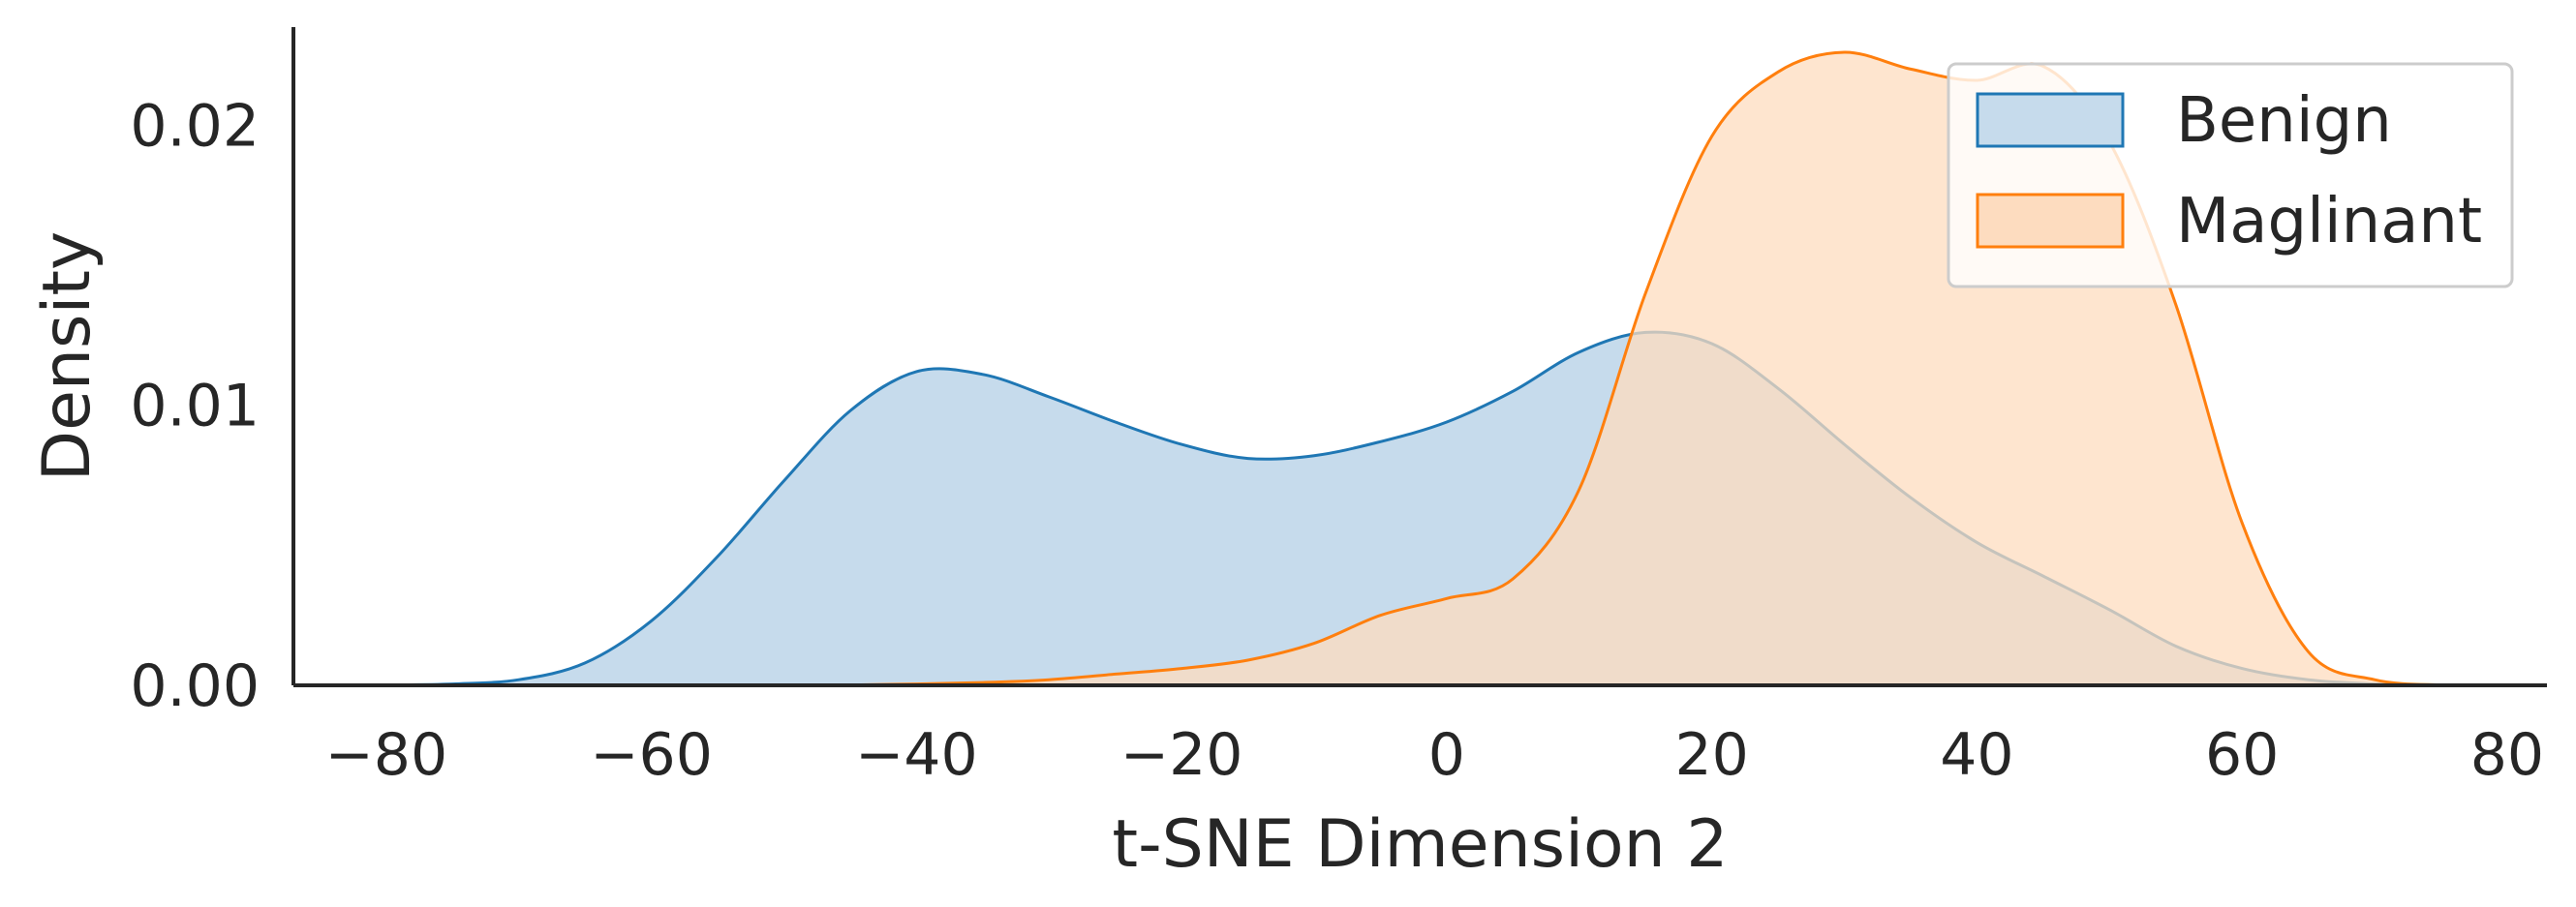 The width and height of the screenshot is (2576, 907). I want to click on x-tick-label: −20, so click(1181, 755).